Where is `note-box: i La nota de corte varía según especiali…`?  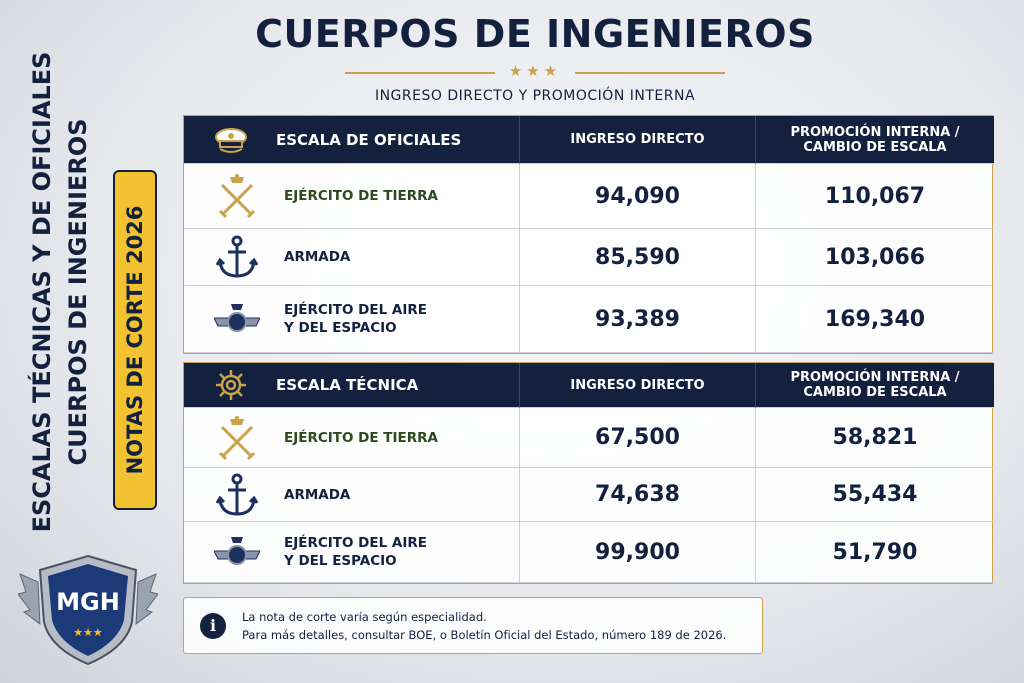
note-box: i La nota de corte varía según especiali… is located at coordinates (473, 625).